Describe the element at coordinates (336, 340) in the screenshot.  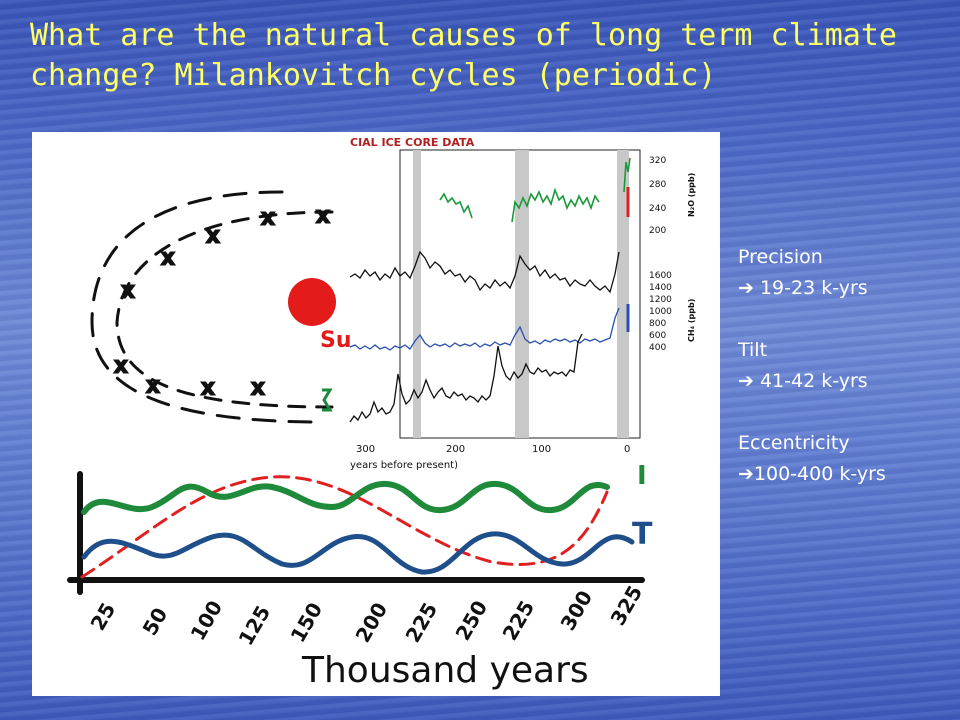
I see `sun-label: Su` at that location.